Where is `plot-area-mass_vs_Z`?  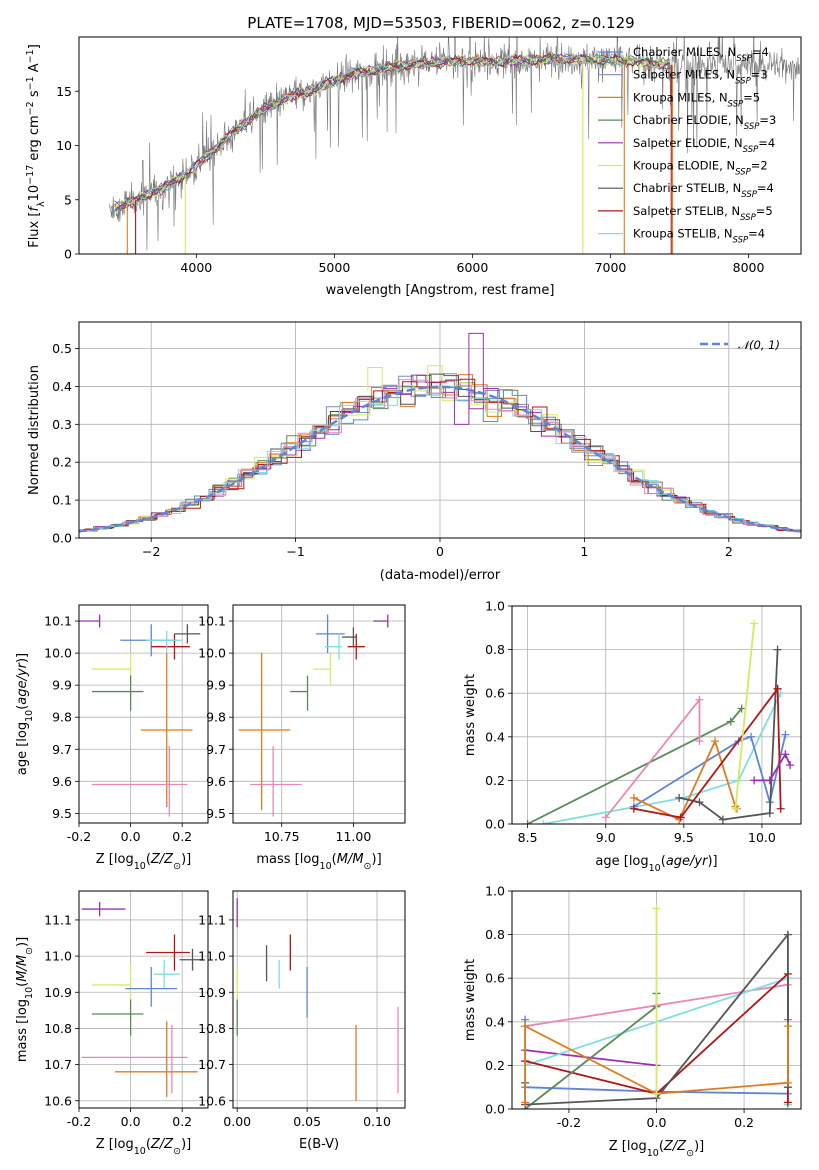
plot-area-mass_vs_Z is located at coordinates (142, 999).